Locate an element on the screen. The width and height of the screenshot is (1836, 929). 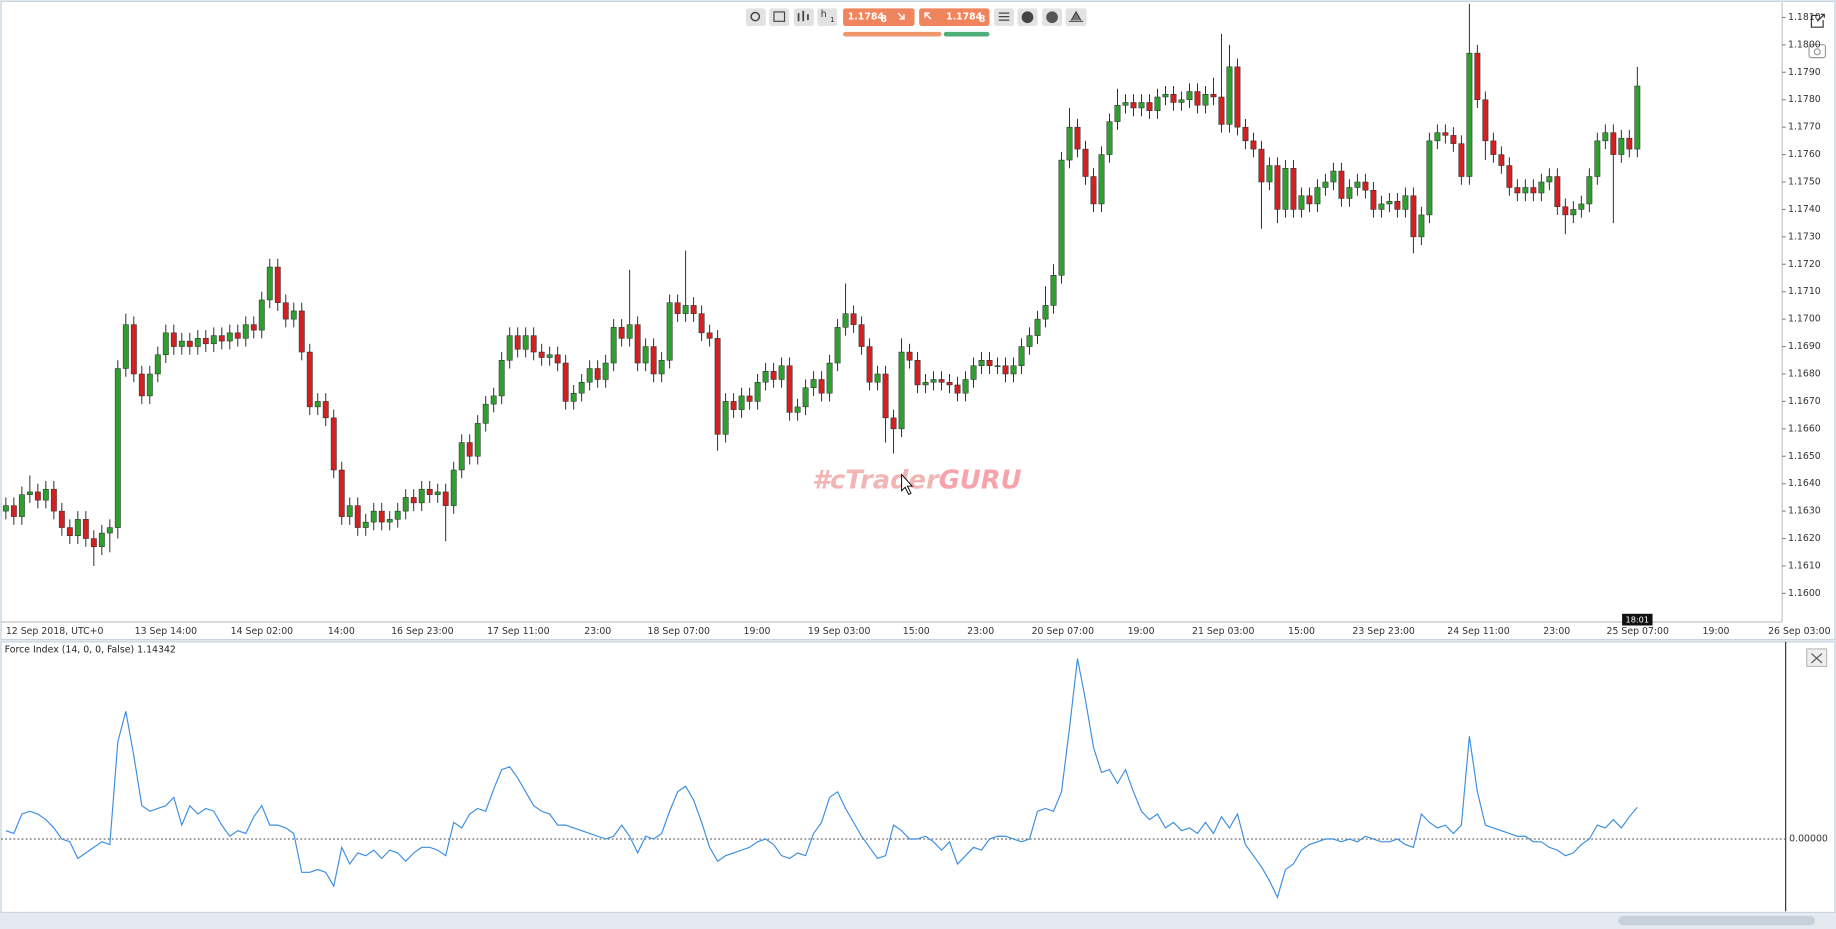
y-tick-label: 1.1620 is located at coordinates (1804, 538).